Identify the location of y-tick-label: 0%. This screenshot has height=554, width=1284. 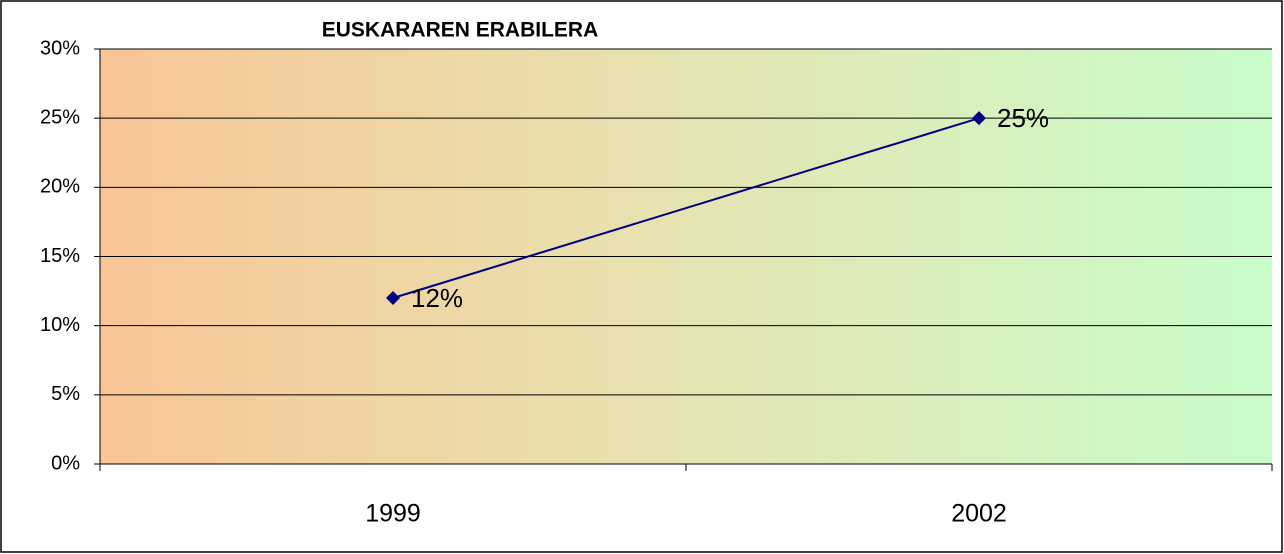
(65, 463).